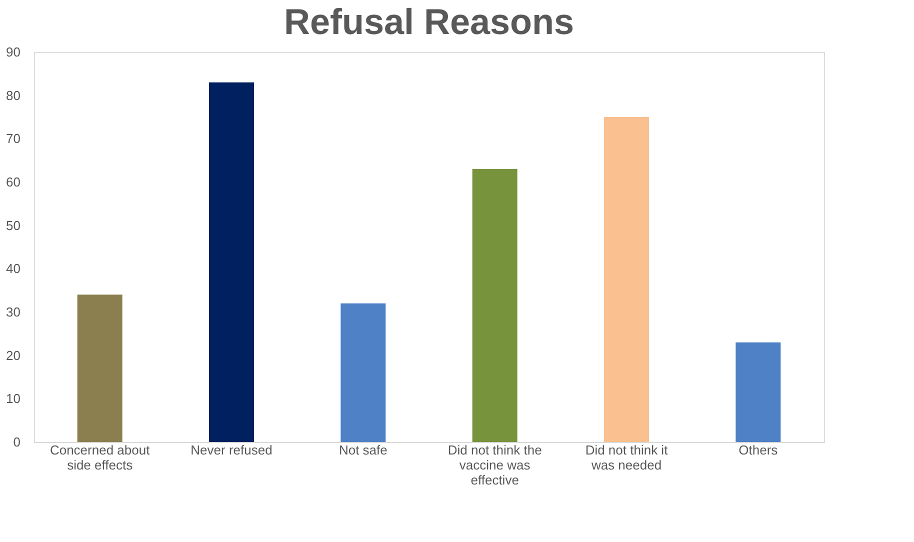  Describe the element at coordinates (13, 355) in the screenshot. I see `y-tick-label: 20` at that location.